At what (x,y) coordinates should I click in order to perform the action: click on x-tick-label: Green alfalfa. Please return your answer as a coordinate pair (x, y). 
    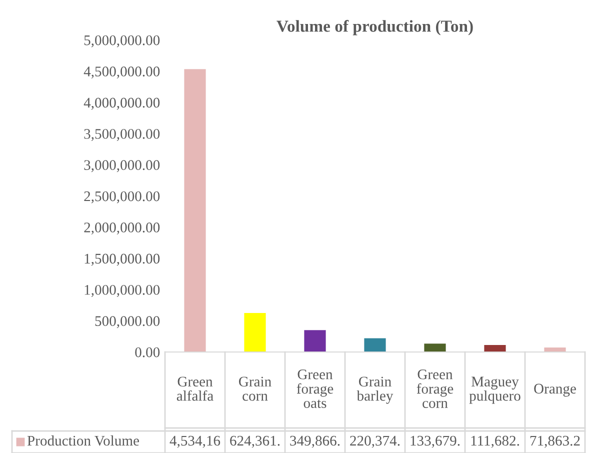
    Looking at the image, I should click on (195, 388).